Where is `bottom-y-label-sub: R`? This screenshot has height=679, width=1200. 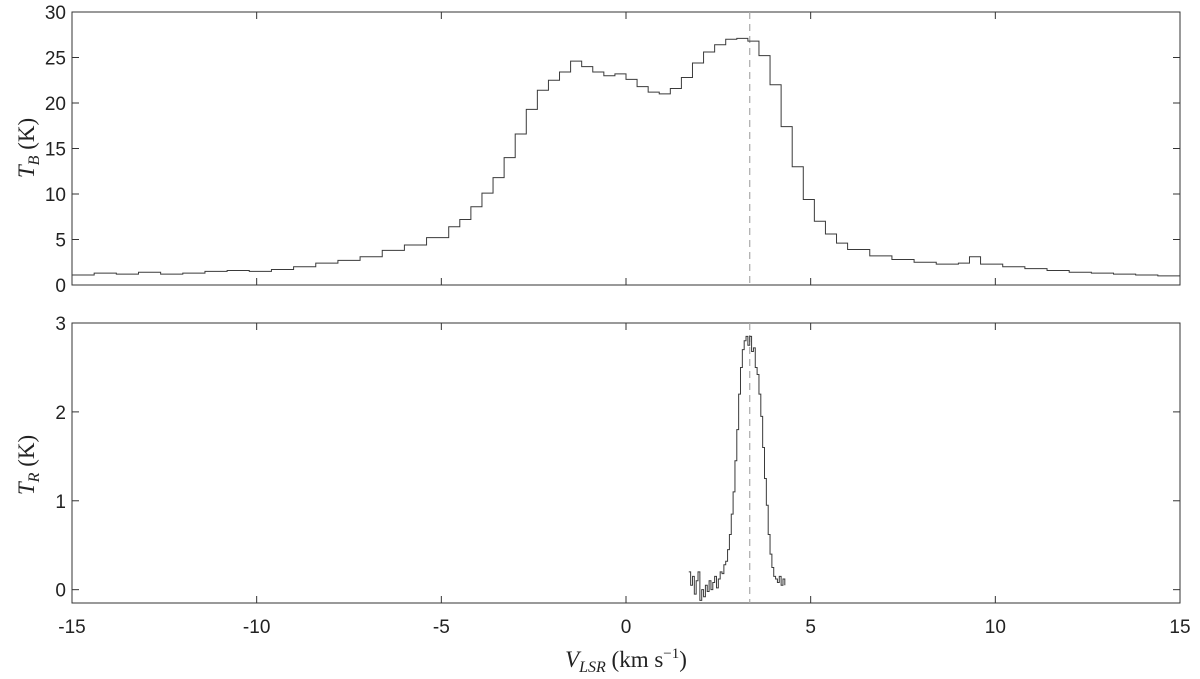 bottom-y-label-sub: R is located at coordinates (34, 477).